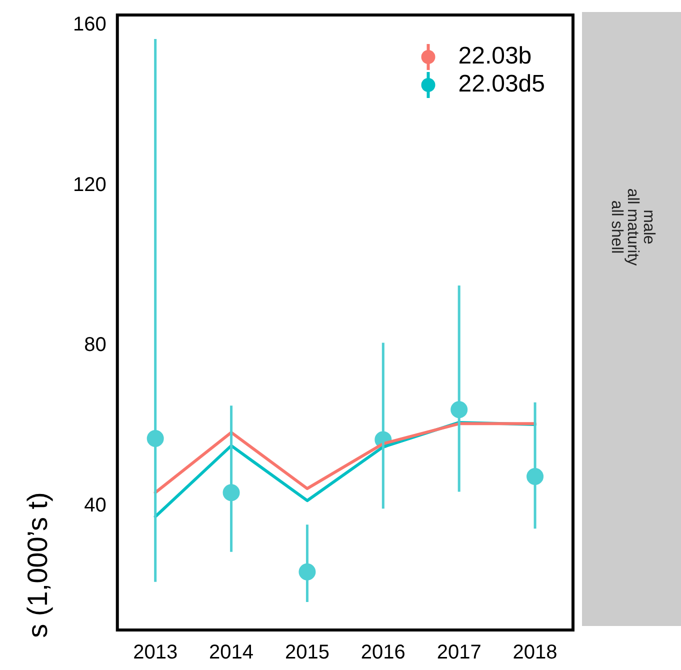 This screenshot has height=670, width=681. What do you see at coordinates (459, 653) in the screenshot?
I see `x-tick-label: 2017` at bounding box center [459, 653].